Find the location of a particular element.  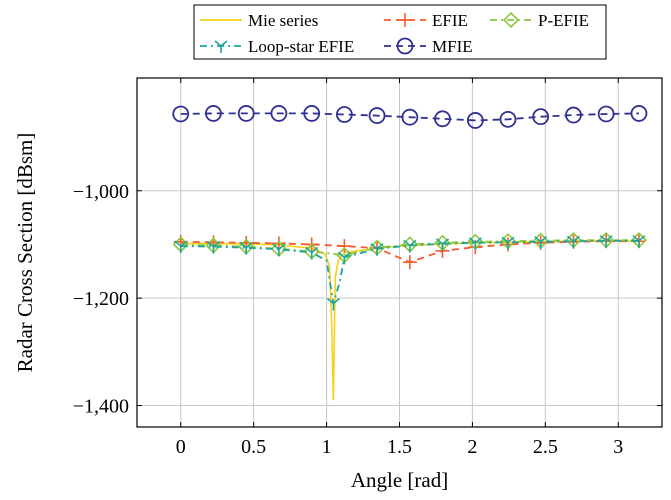

x-tick-label: 2 is located at coordinates (472, 447).